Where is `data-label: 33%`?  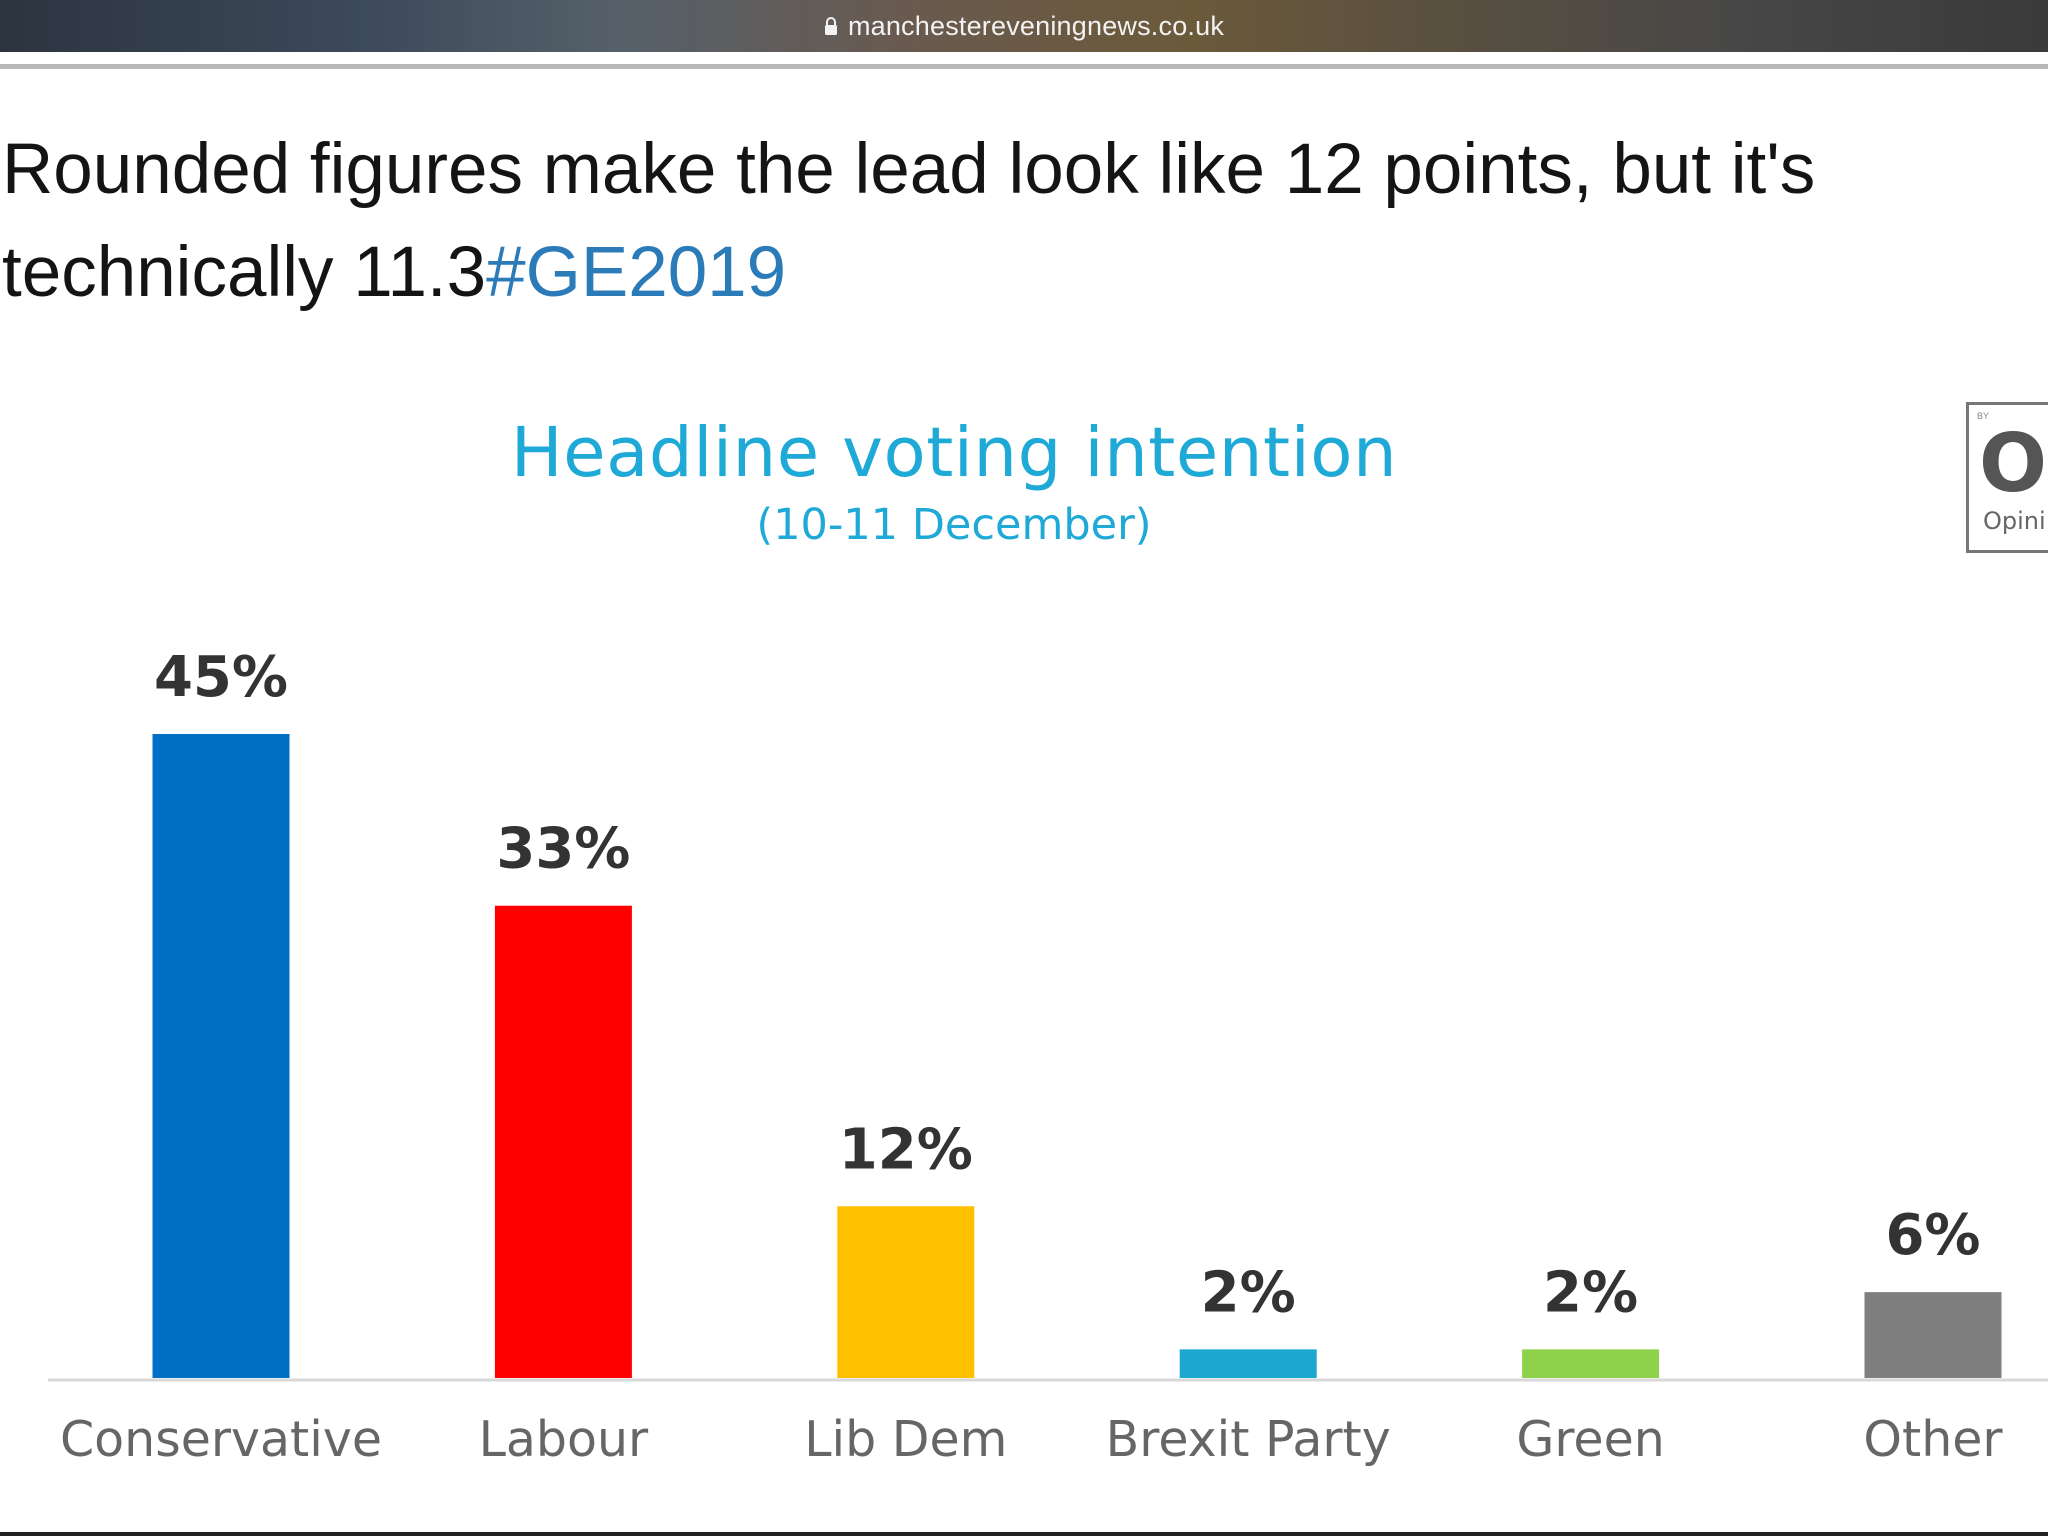
data-label: 33% is located at coordinates (563, 849).